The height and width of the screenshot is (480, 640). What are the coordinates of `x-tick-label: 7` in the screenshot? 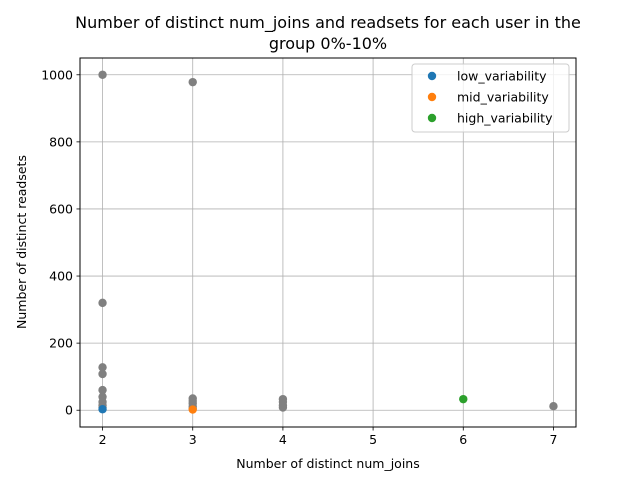 It's located at (553, 439).